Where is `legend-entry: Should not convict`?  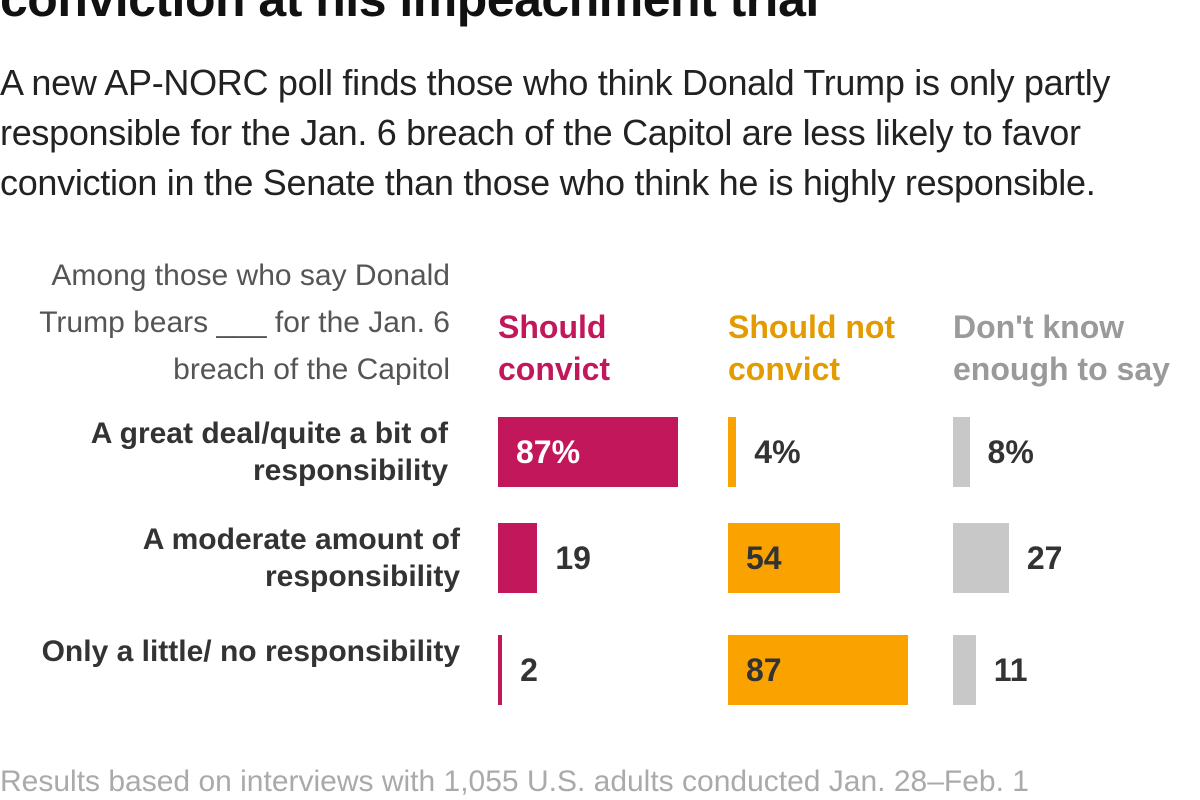 legend-entry: Should not convict is located at coordinates (812, 348).